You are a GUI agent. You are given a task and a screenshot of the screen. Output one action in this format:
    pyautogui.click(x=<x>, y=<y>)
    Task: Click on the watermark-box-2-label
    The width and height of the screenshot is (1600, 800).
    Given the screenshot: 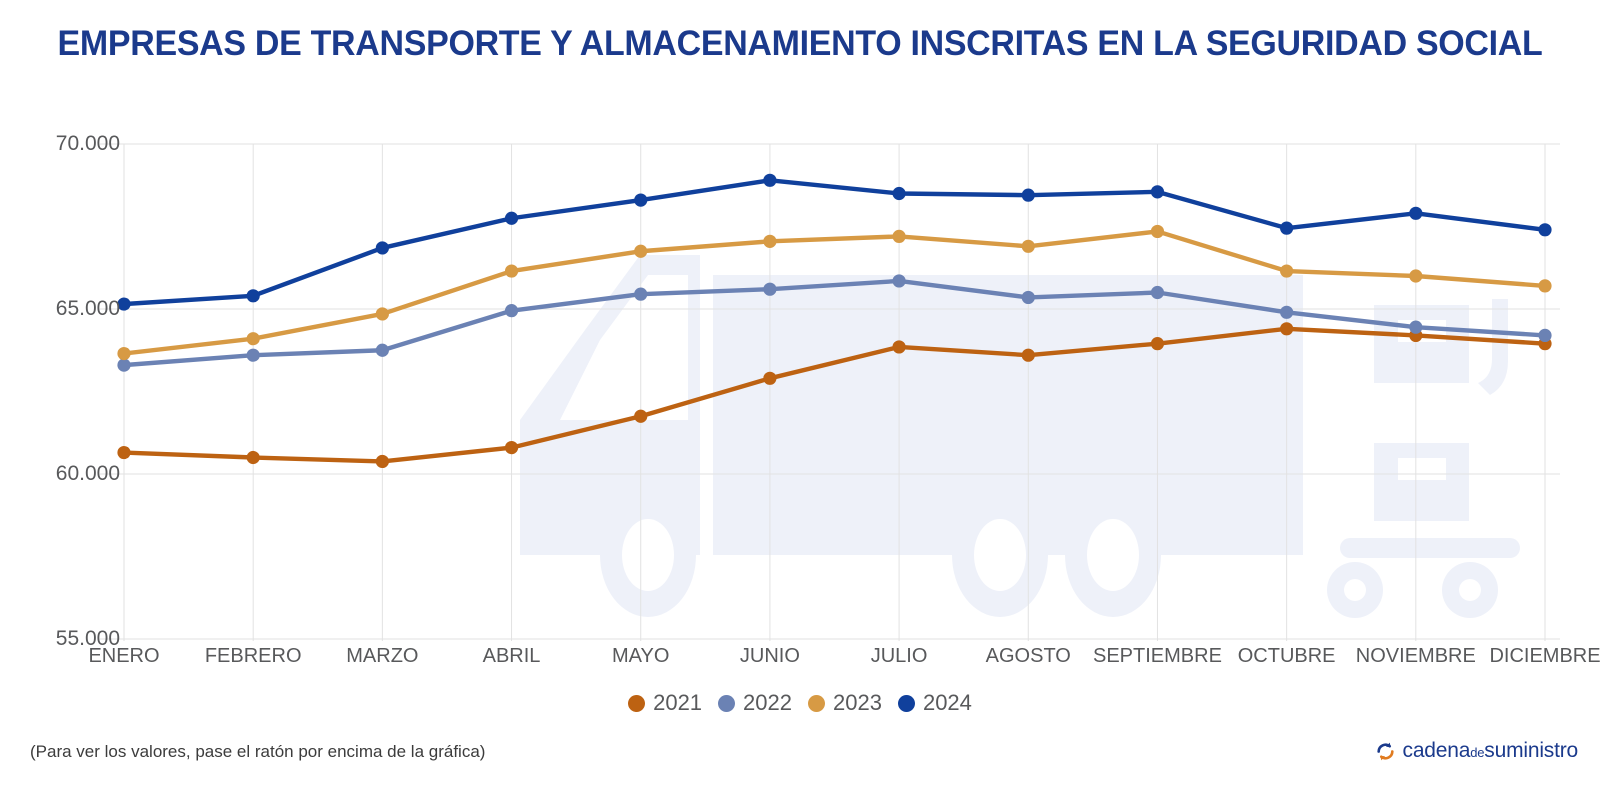 What is the action you would take?
    pyautogui.click(x=1422, y=469)
    